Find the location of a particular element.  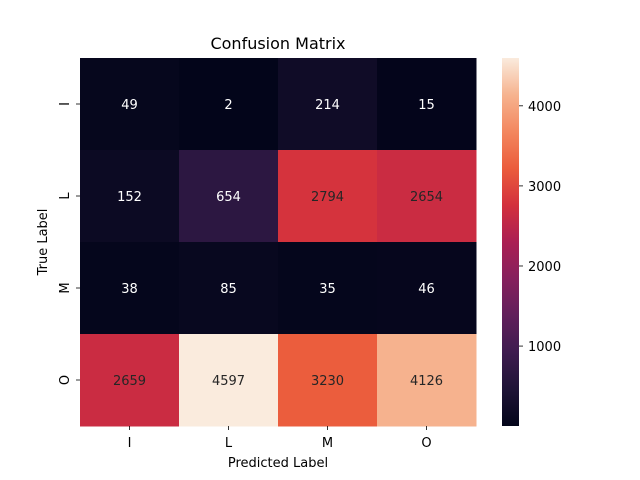

colorbar-tick-label: 1000 is located at coordinates (544, 347).